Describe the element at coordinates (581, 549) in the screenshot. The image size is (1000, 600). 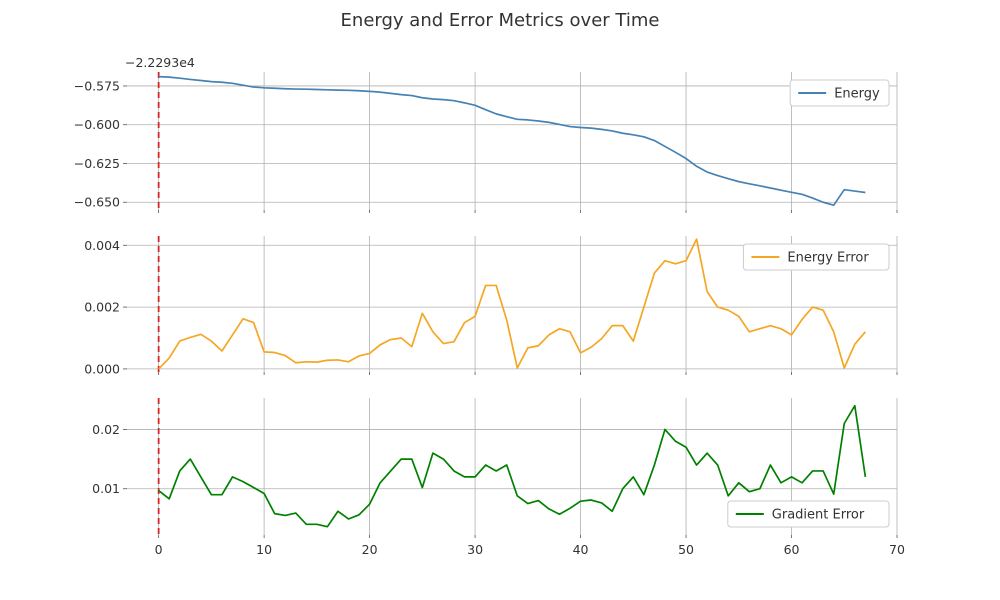
I see `x-tick-label-4: 40` at that location.